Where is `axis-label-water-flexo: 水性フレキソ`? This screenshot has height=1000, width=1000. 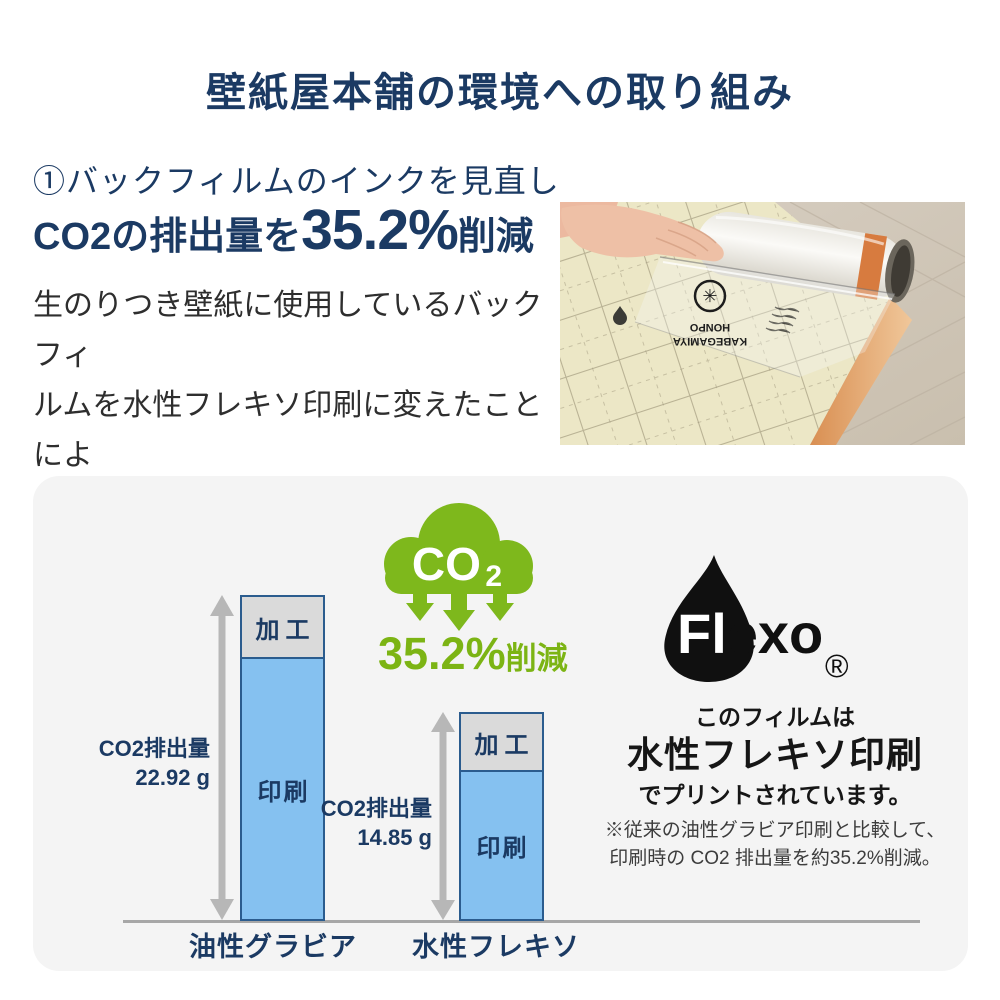 axis-label-water-flexo: 水性フレキソ is located at coordinates (496, 947).